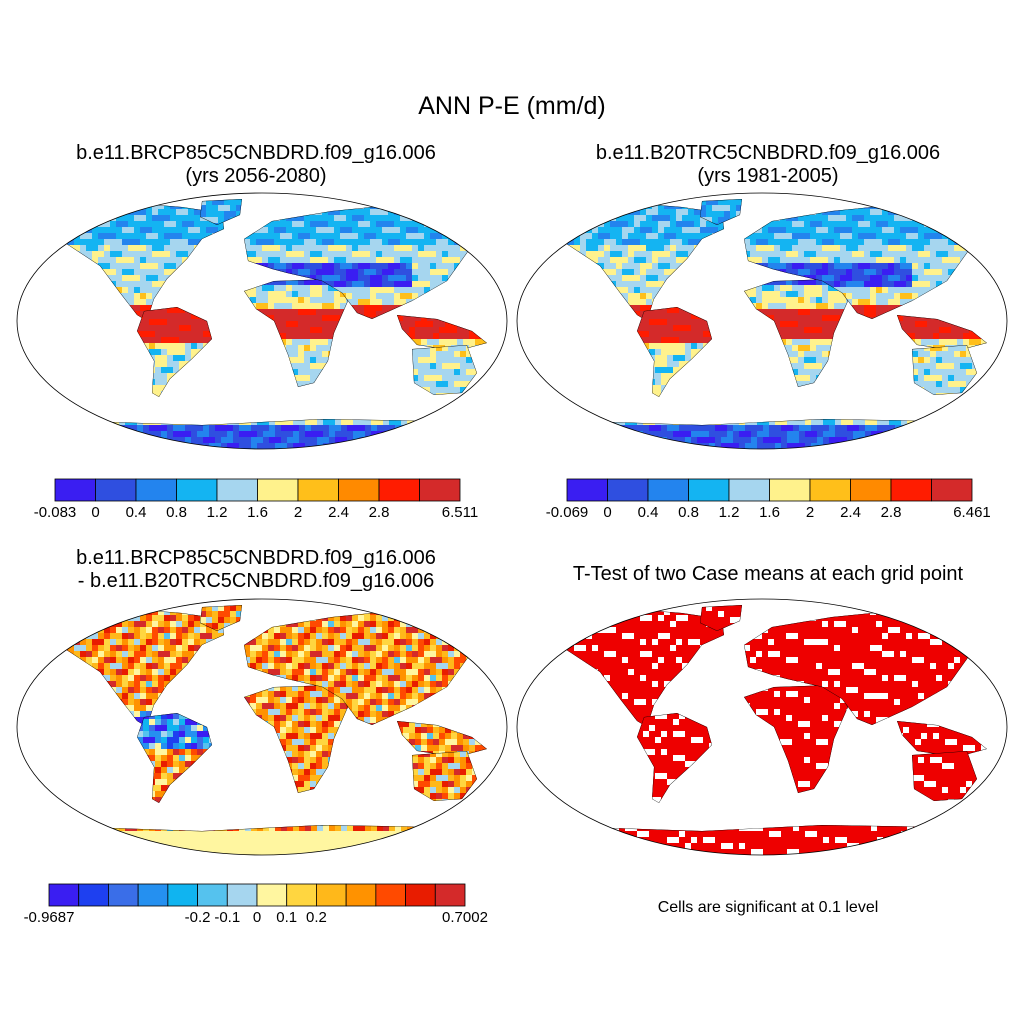 This screenshot has height=1024, width=1024. I want to click on cb-case1-tick-label: 2.8, so click(379, 512).